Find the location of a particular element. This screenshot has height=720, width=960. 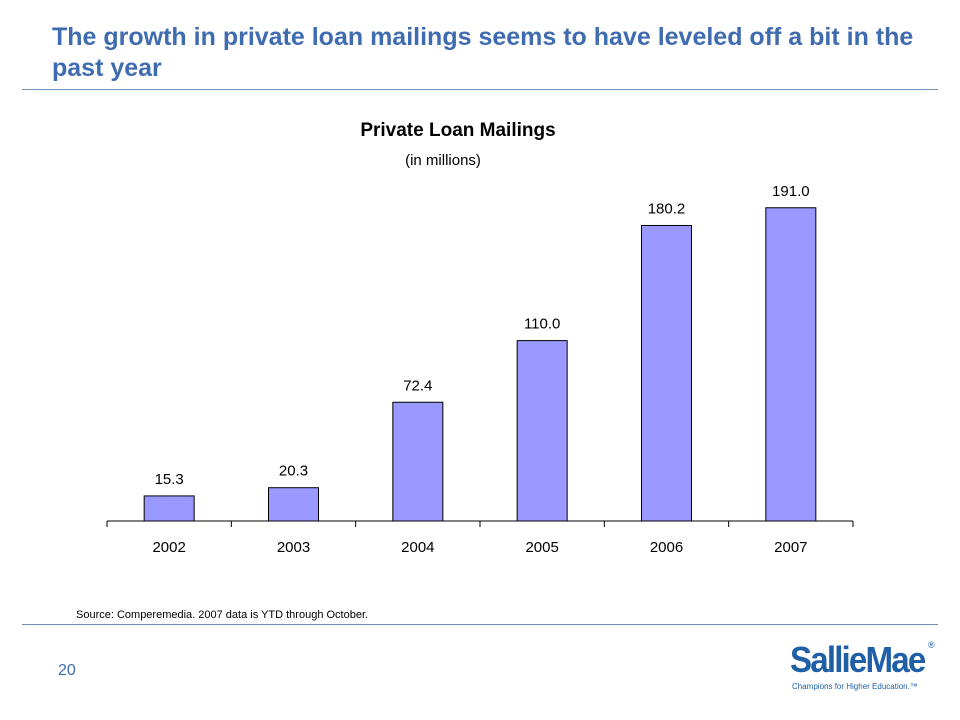

tick-label-2005: 2005 is located at coordinates (541, 547).